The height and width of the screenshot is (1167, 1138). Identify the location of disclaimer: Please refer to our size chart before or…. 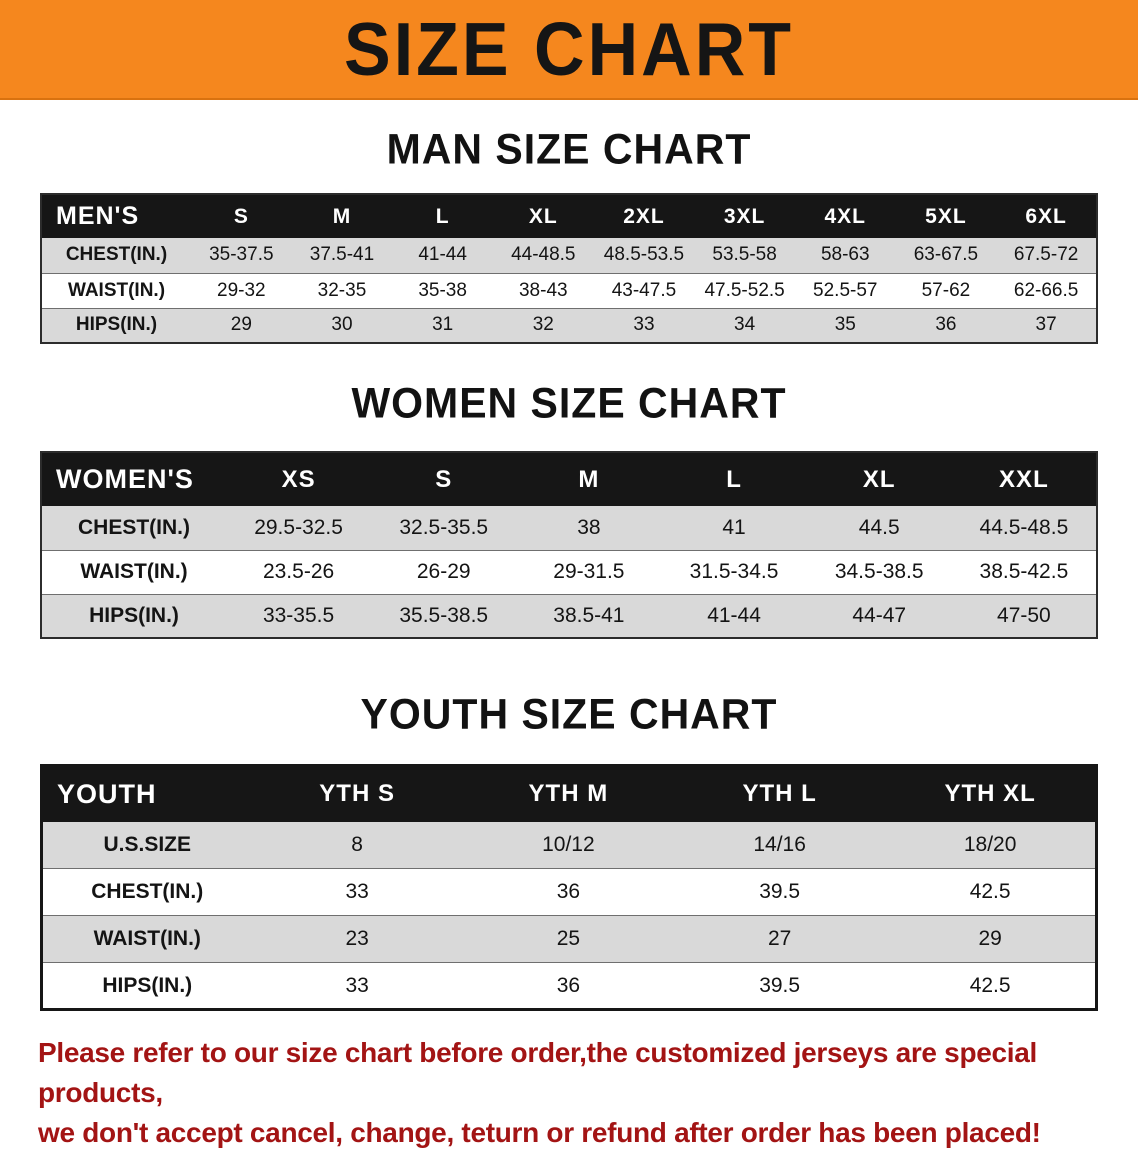
(569, 1093).